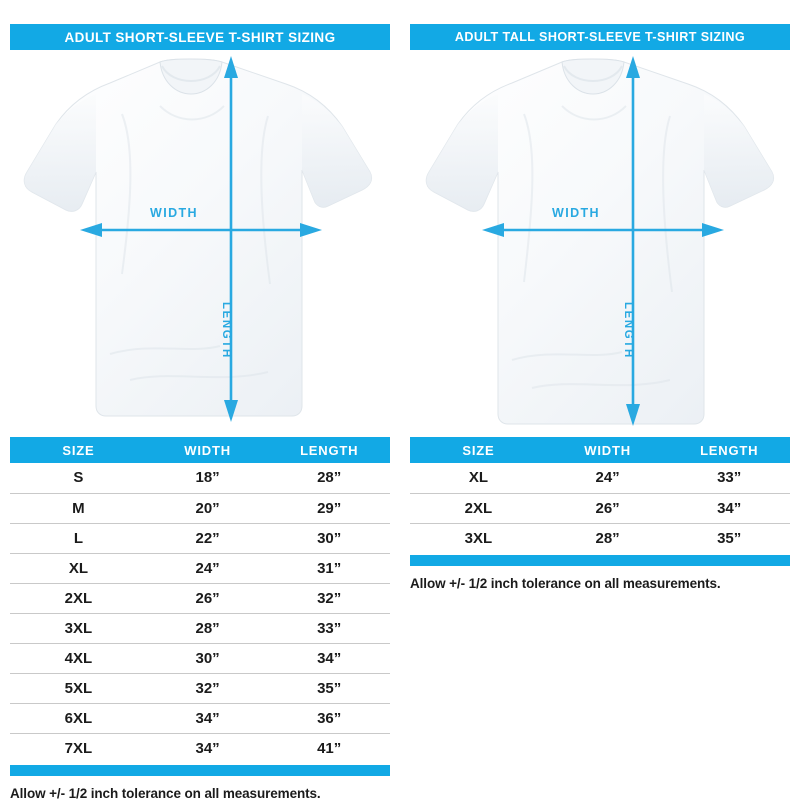 Image resolution: width=800 pixels, height=801 pixels. What do you see at coordinates (329, 597) in the screenshot?
I see `cell-length: 32”` at bounding box center [329, 597].